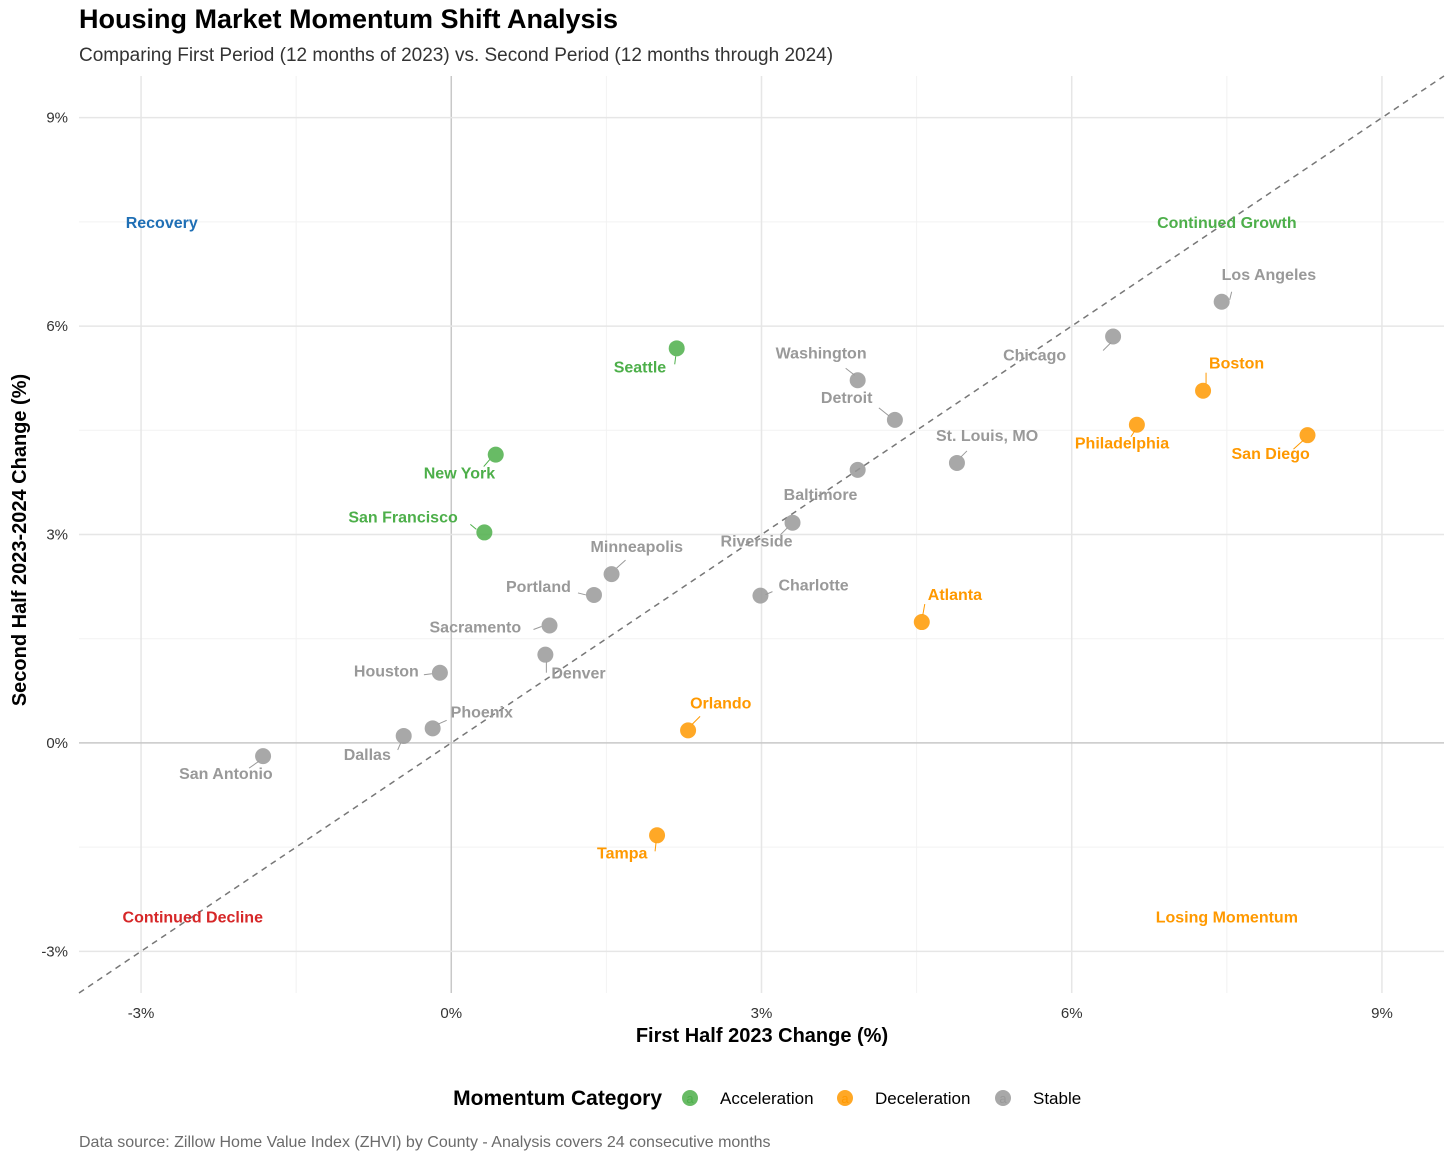 The image size is (1456, 1165). Describe the element at coordinates (964, 454) in the screenshot. I see `leader-st-louis-mo` at that location.